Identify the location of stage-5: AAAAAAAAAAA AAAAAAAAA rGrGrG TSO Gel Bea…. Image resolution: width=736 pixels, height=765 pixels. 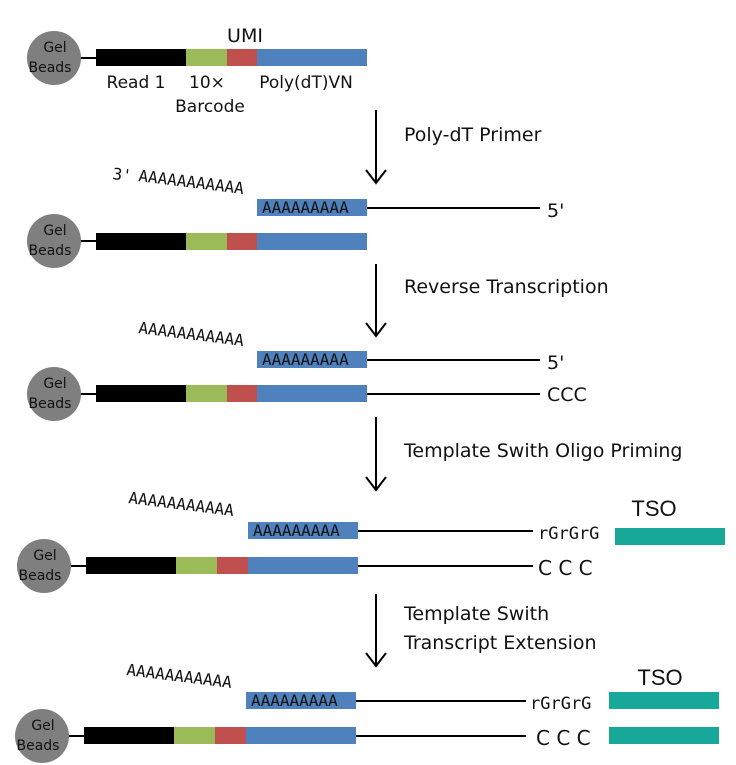
(367, 711).